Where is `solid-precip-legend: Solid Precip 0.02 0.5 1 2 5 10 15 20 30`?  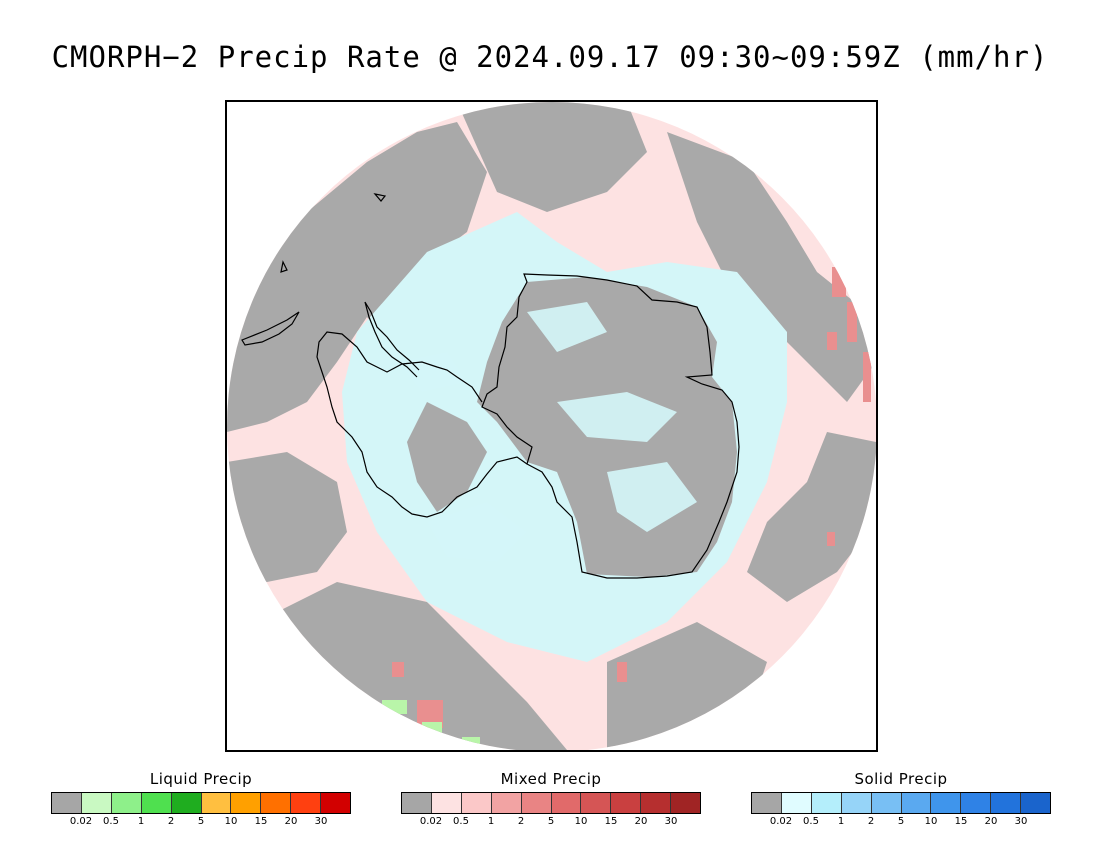
solid-precip-legend: Solid Precip 0.02 0.5 1 2 5 10 15 20 30 is located at coordinates (901, 800).